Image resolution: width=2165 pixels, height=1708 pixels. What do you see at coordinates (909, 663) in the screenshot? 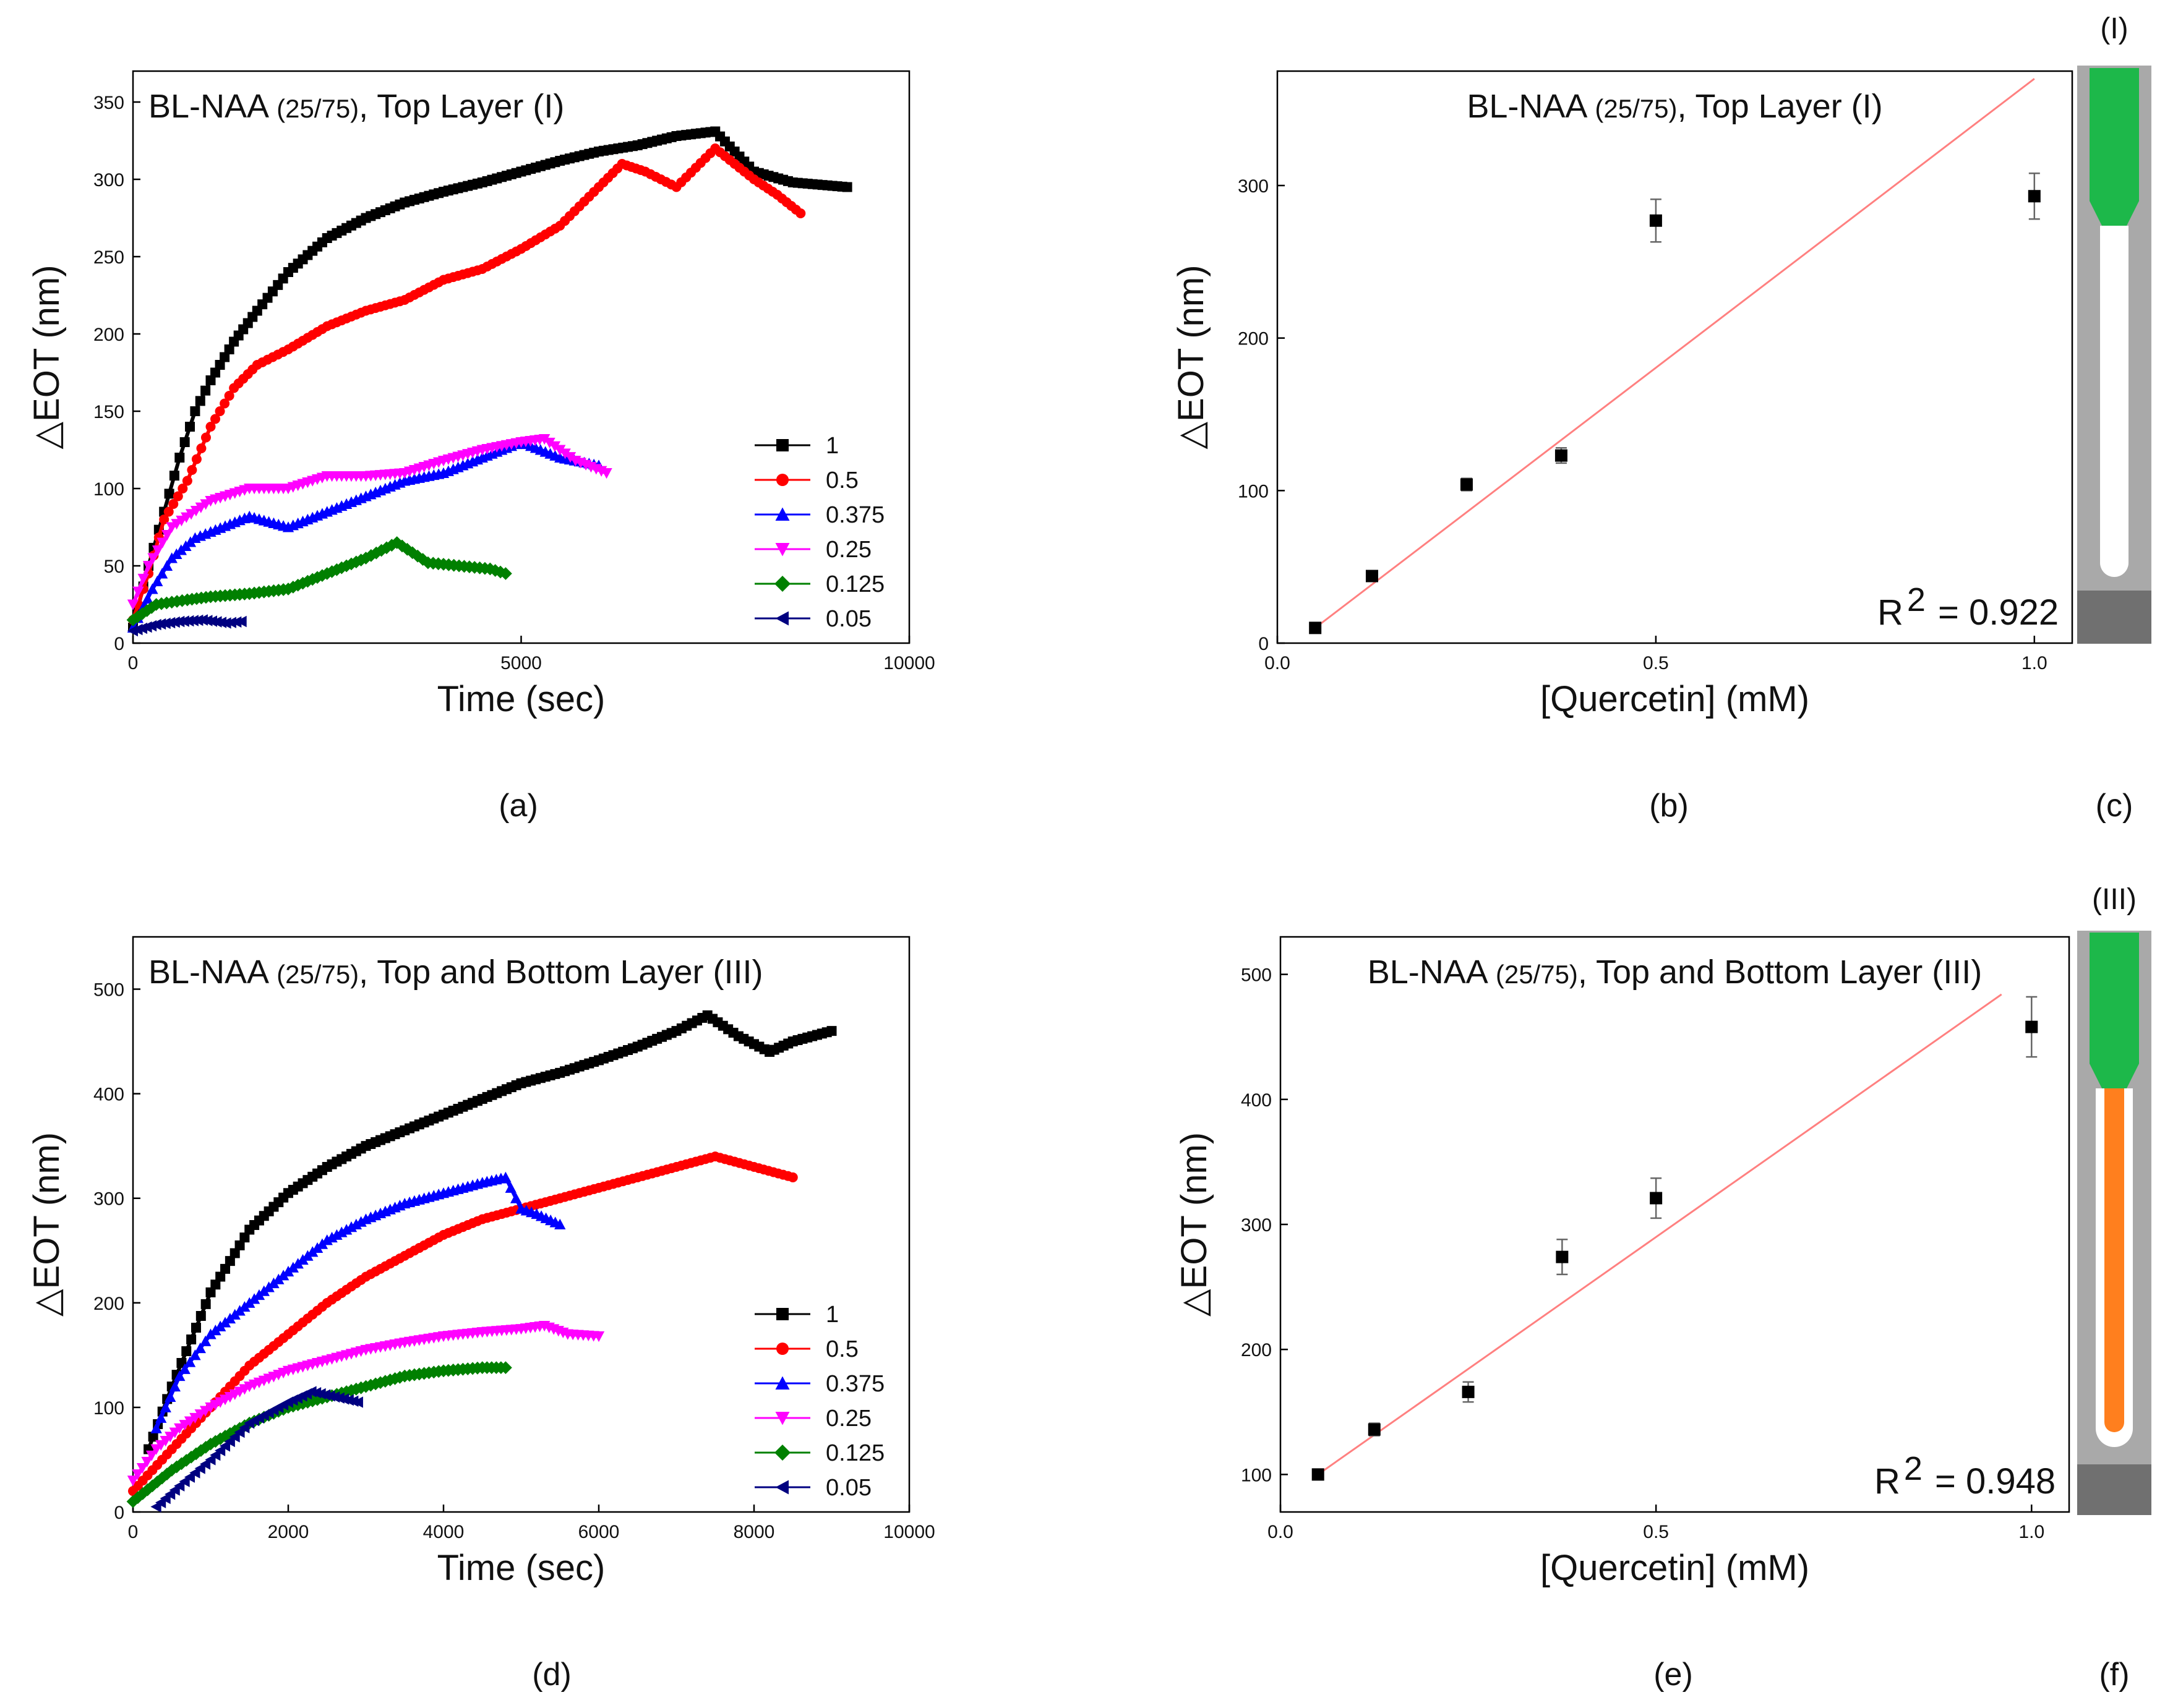
I see `x-tick-label: 10000` at bounding box center [909, 663].